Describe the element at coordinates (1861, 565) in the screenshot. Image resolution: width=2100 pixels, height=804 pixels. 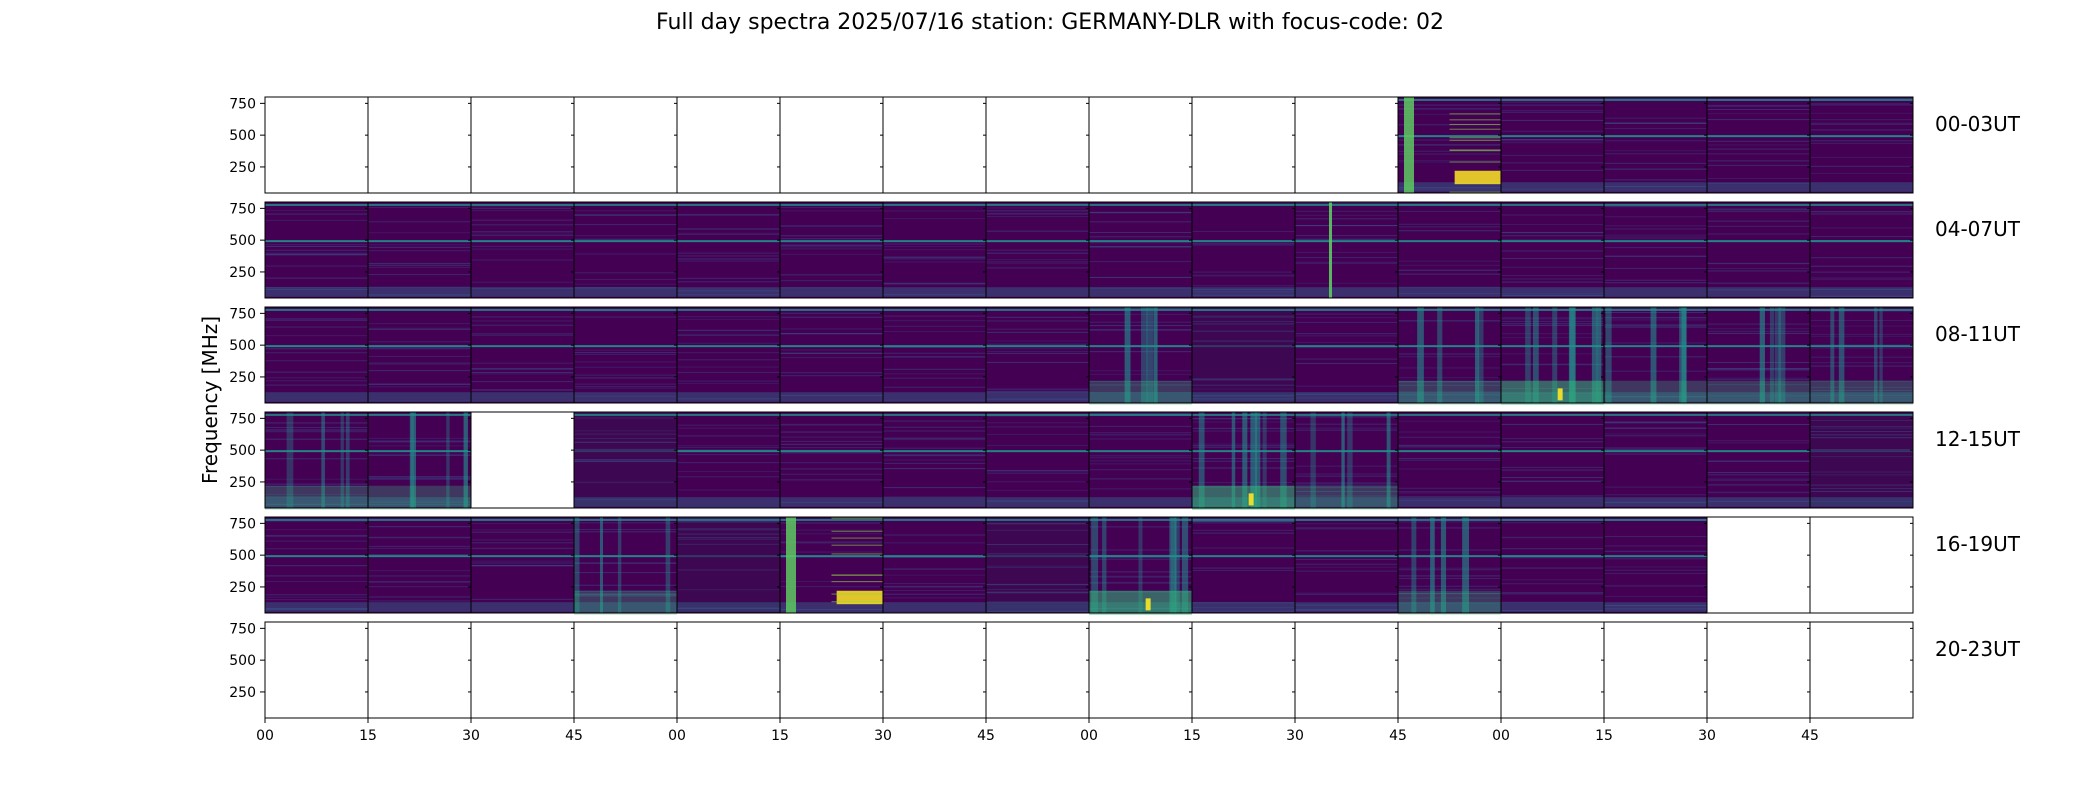
I see `panel-frame` at that location.